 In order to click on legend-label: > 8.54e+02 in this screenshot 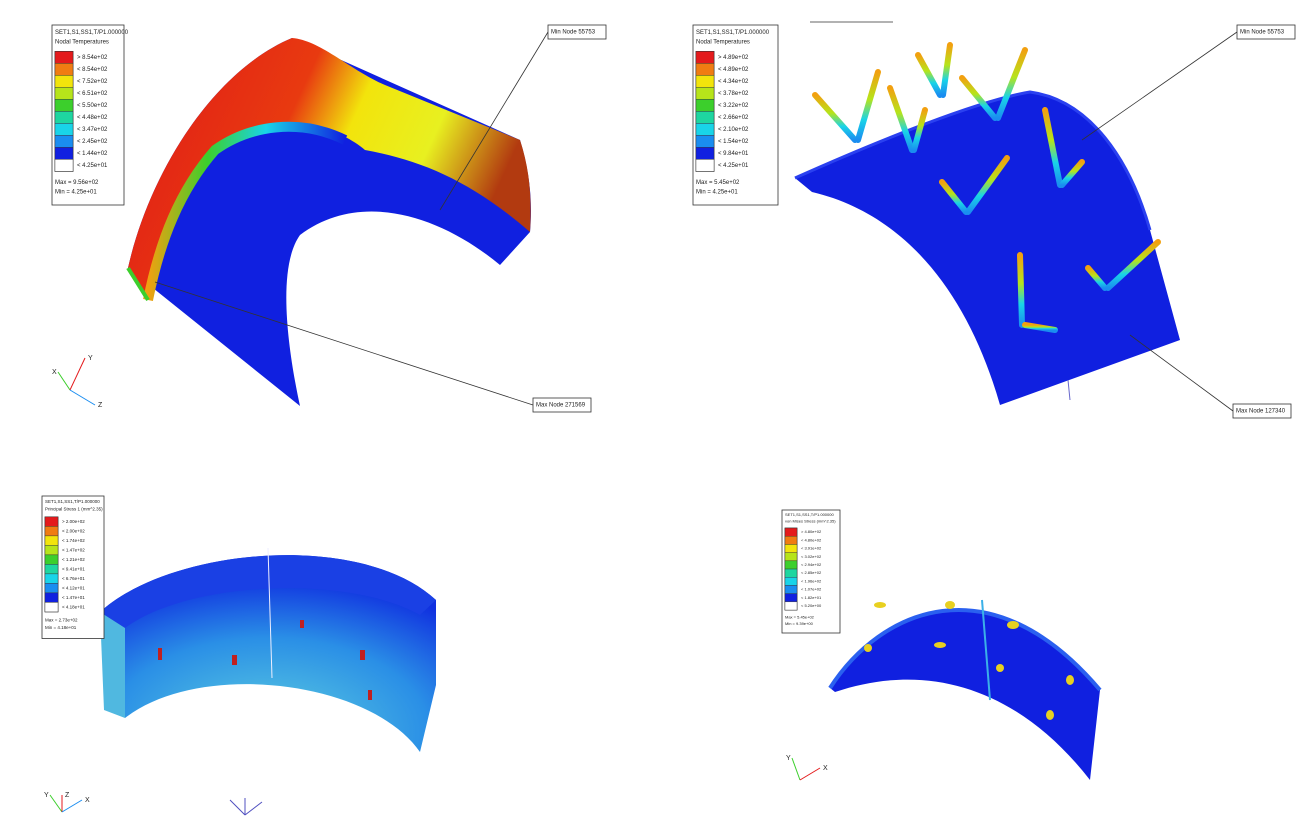, I will do `click(92, 58)`.